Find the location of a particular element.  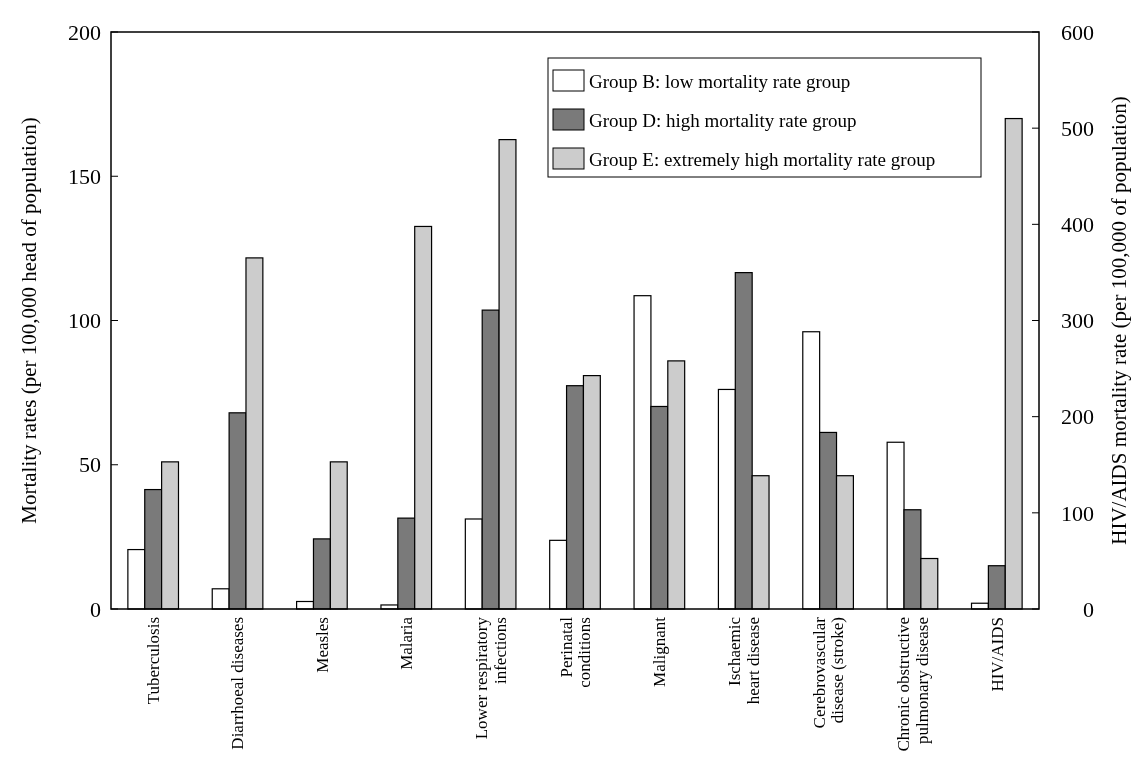

legend-label: Group D: high mortality rate group is located at coordinates (723, 120).